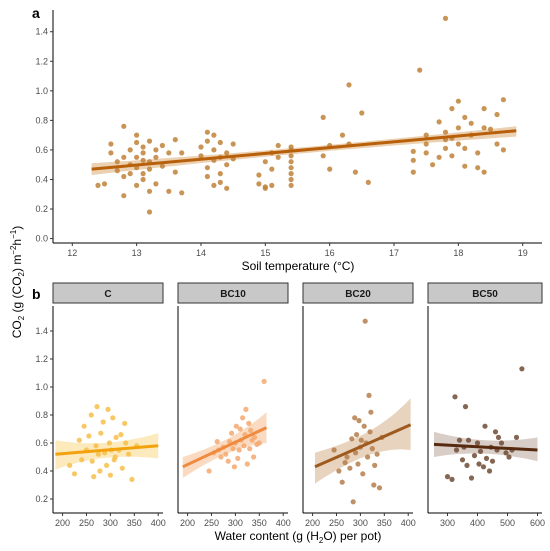 The image size is (550, 551). Describe the element at coordinates (134, 523) in the screenshot. I see `x-tick-label: 350` at that location.